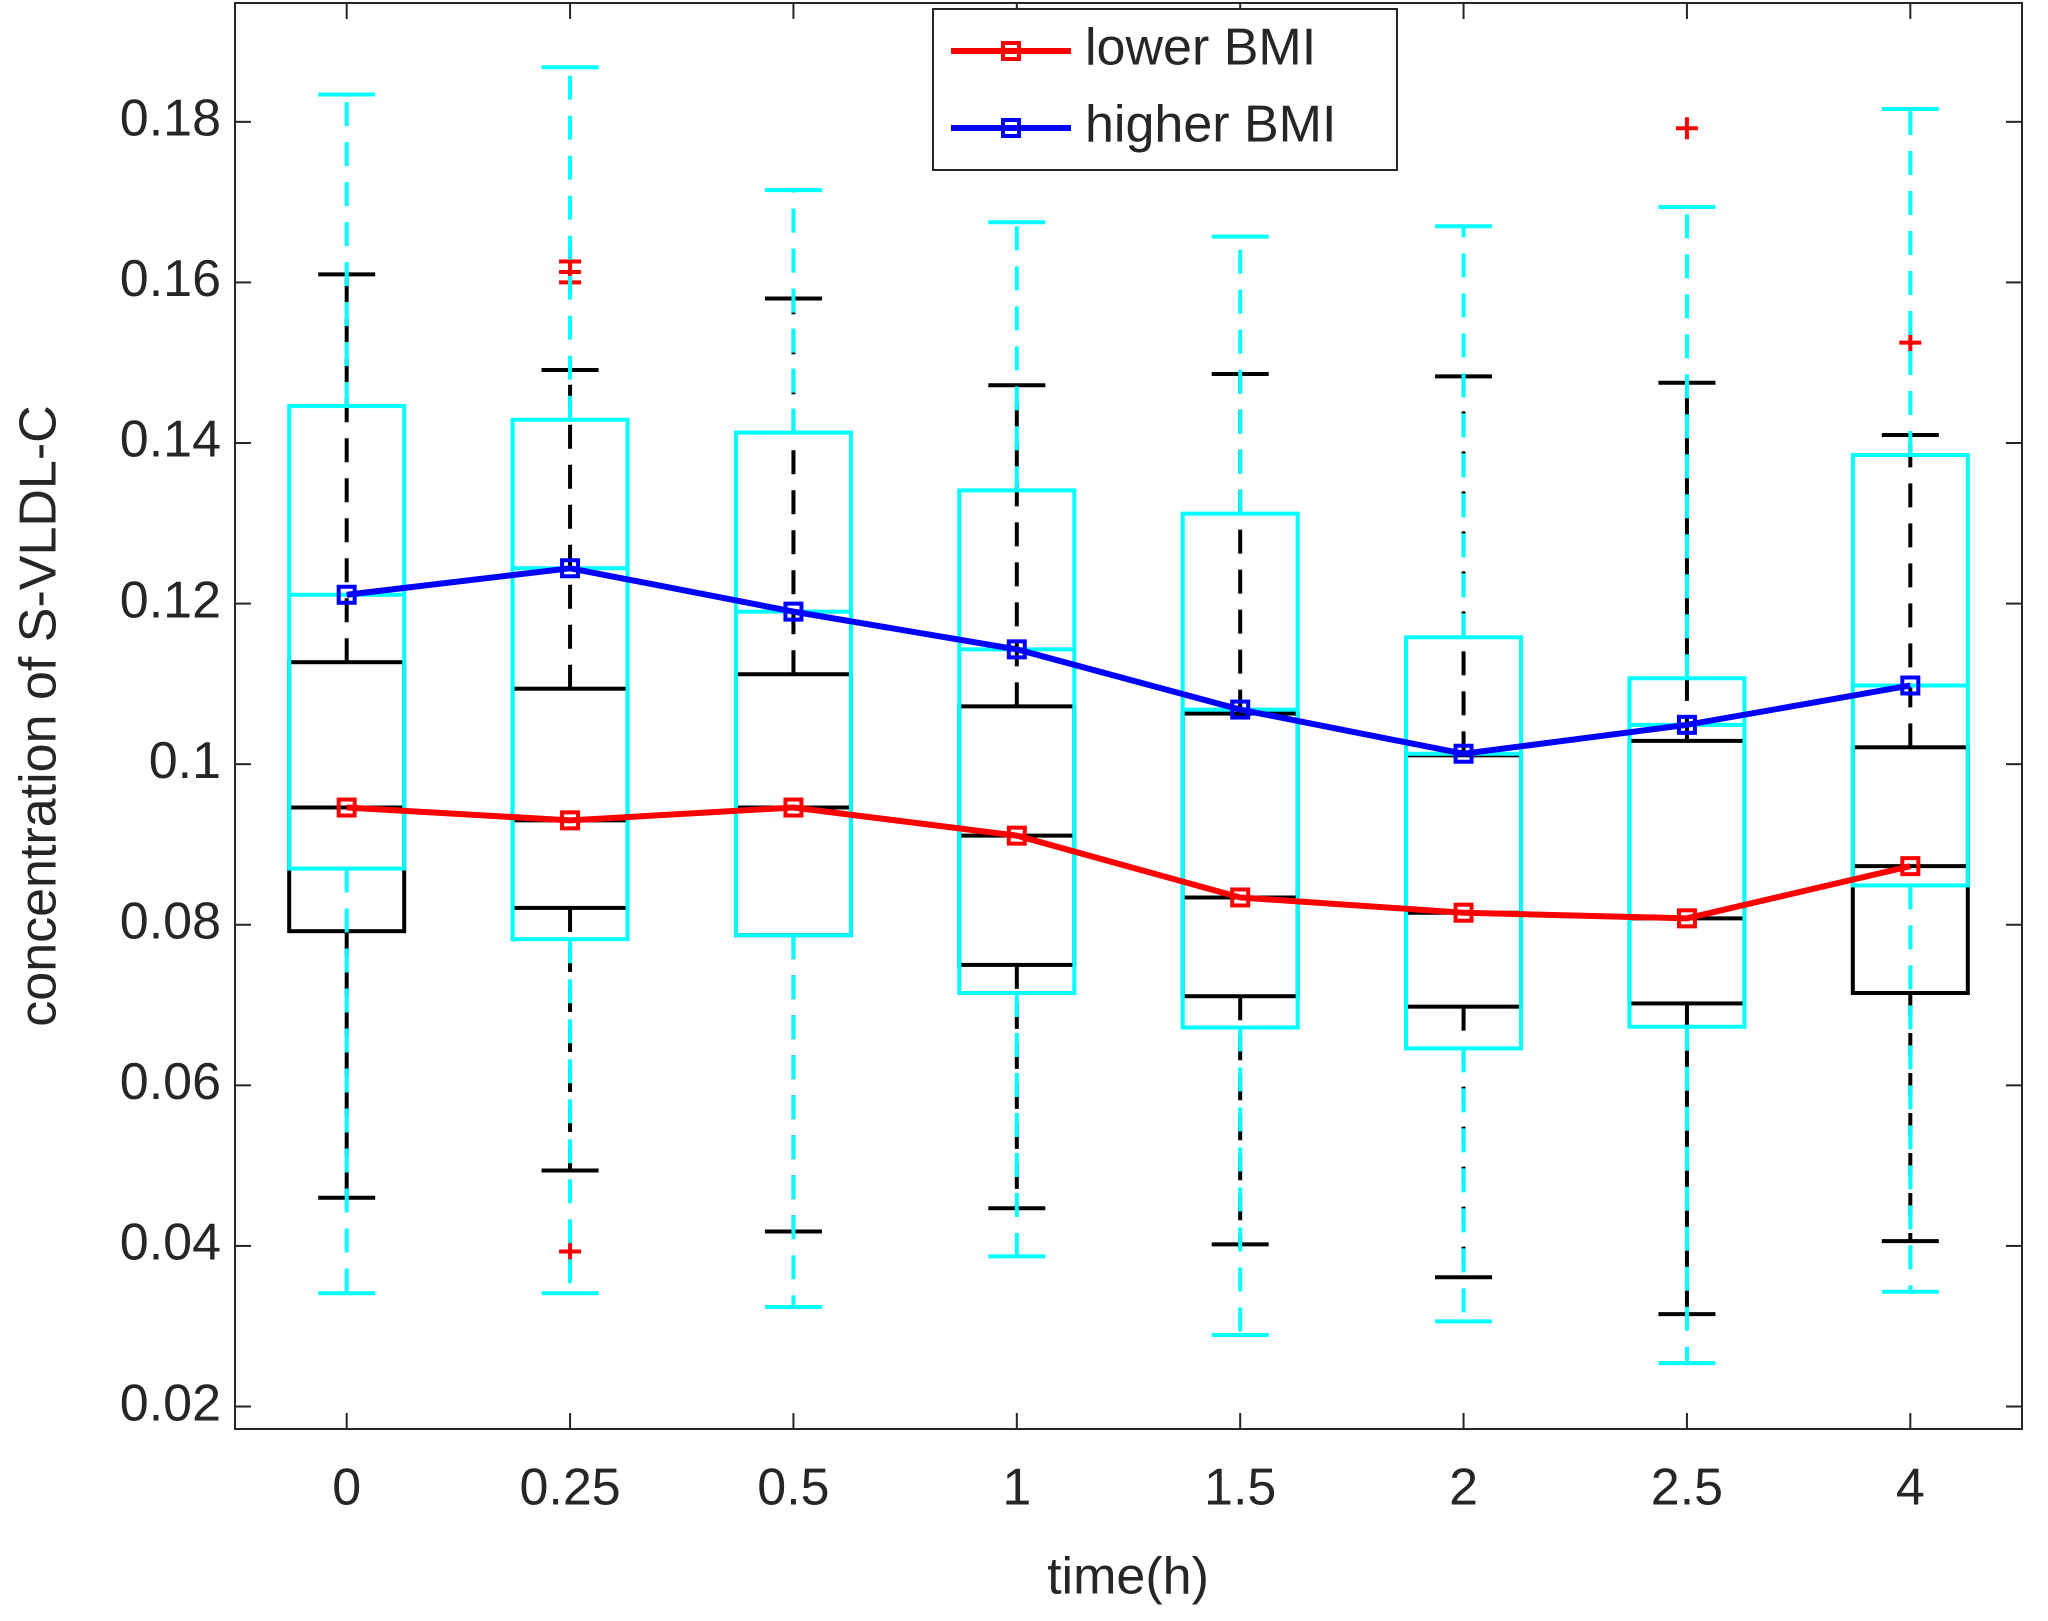  I want to click on y-tick-label: 0.12, so click(170, 600).